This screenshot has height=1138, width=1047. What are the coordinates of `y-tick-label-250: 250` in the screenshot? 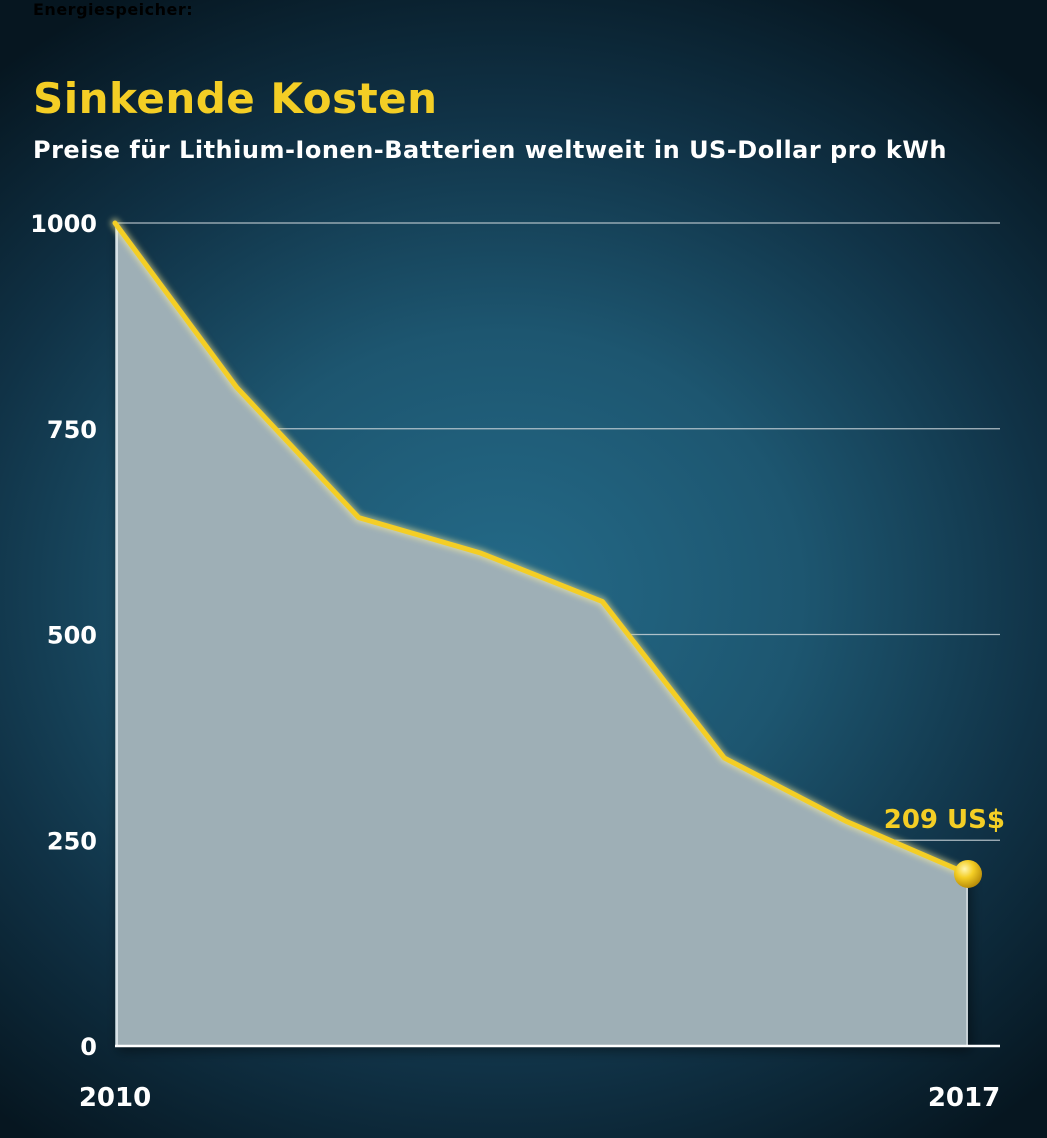 It's located at (72, 841).